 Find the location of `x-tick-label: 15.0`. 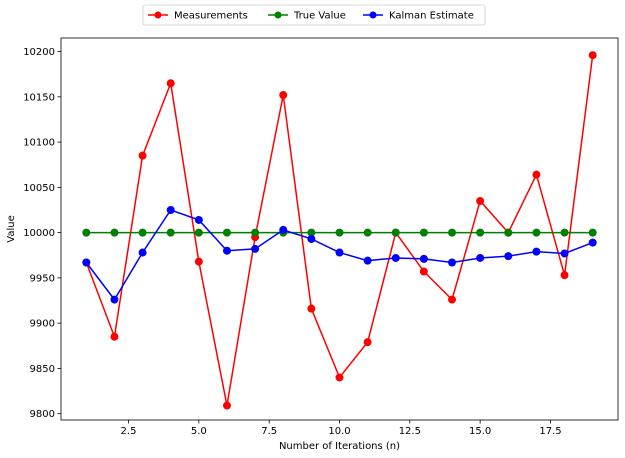

x-tick-label: 15.0 is located at coordinates (480, 431).